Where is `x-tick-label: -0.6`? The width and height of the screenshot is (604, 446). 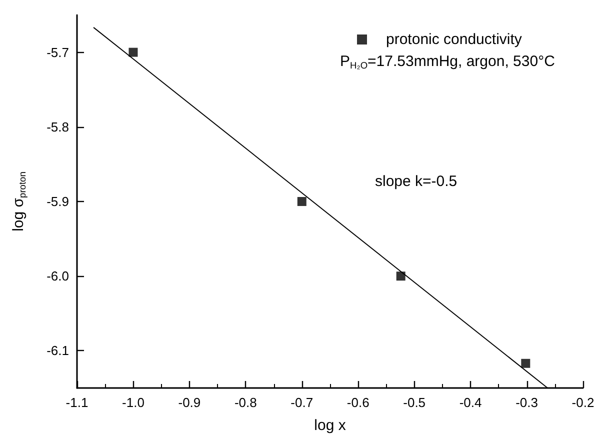 x-tick-label: -0.6 is located at coordinates (358, 402).